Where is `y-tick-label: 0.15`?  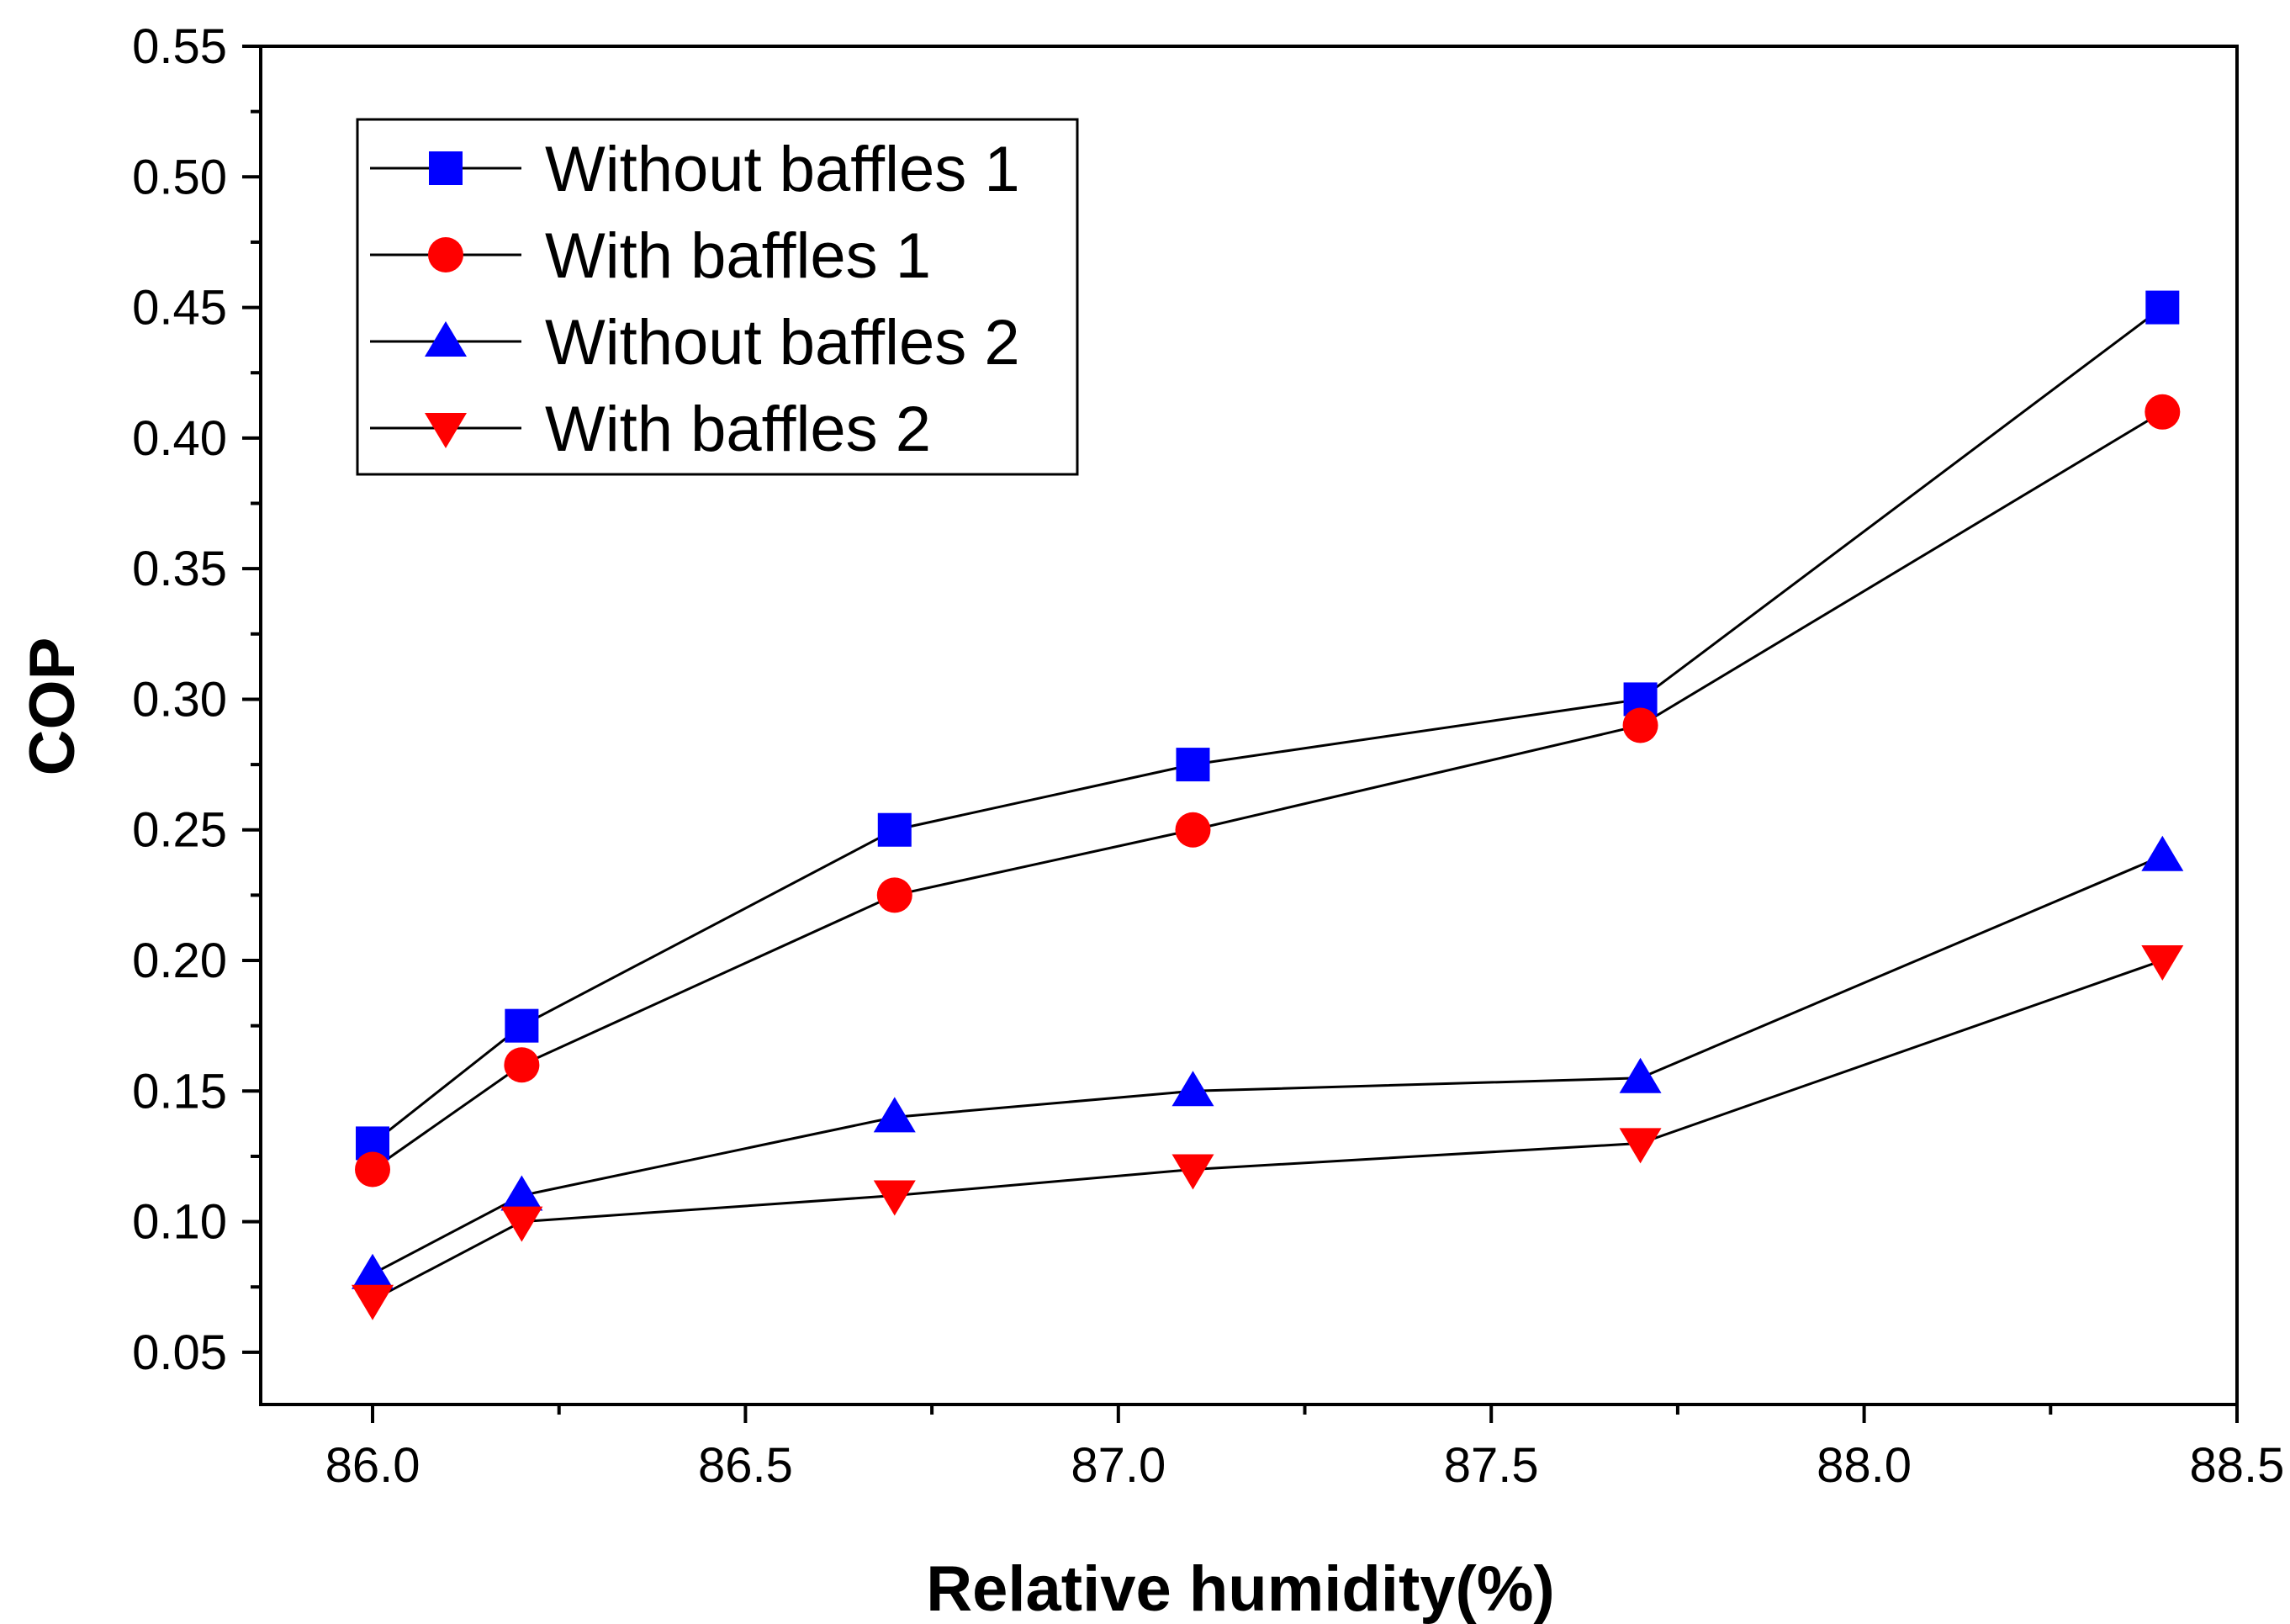
y-tick-label: 0.15 is located at coordinates (180, 1091).